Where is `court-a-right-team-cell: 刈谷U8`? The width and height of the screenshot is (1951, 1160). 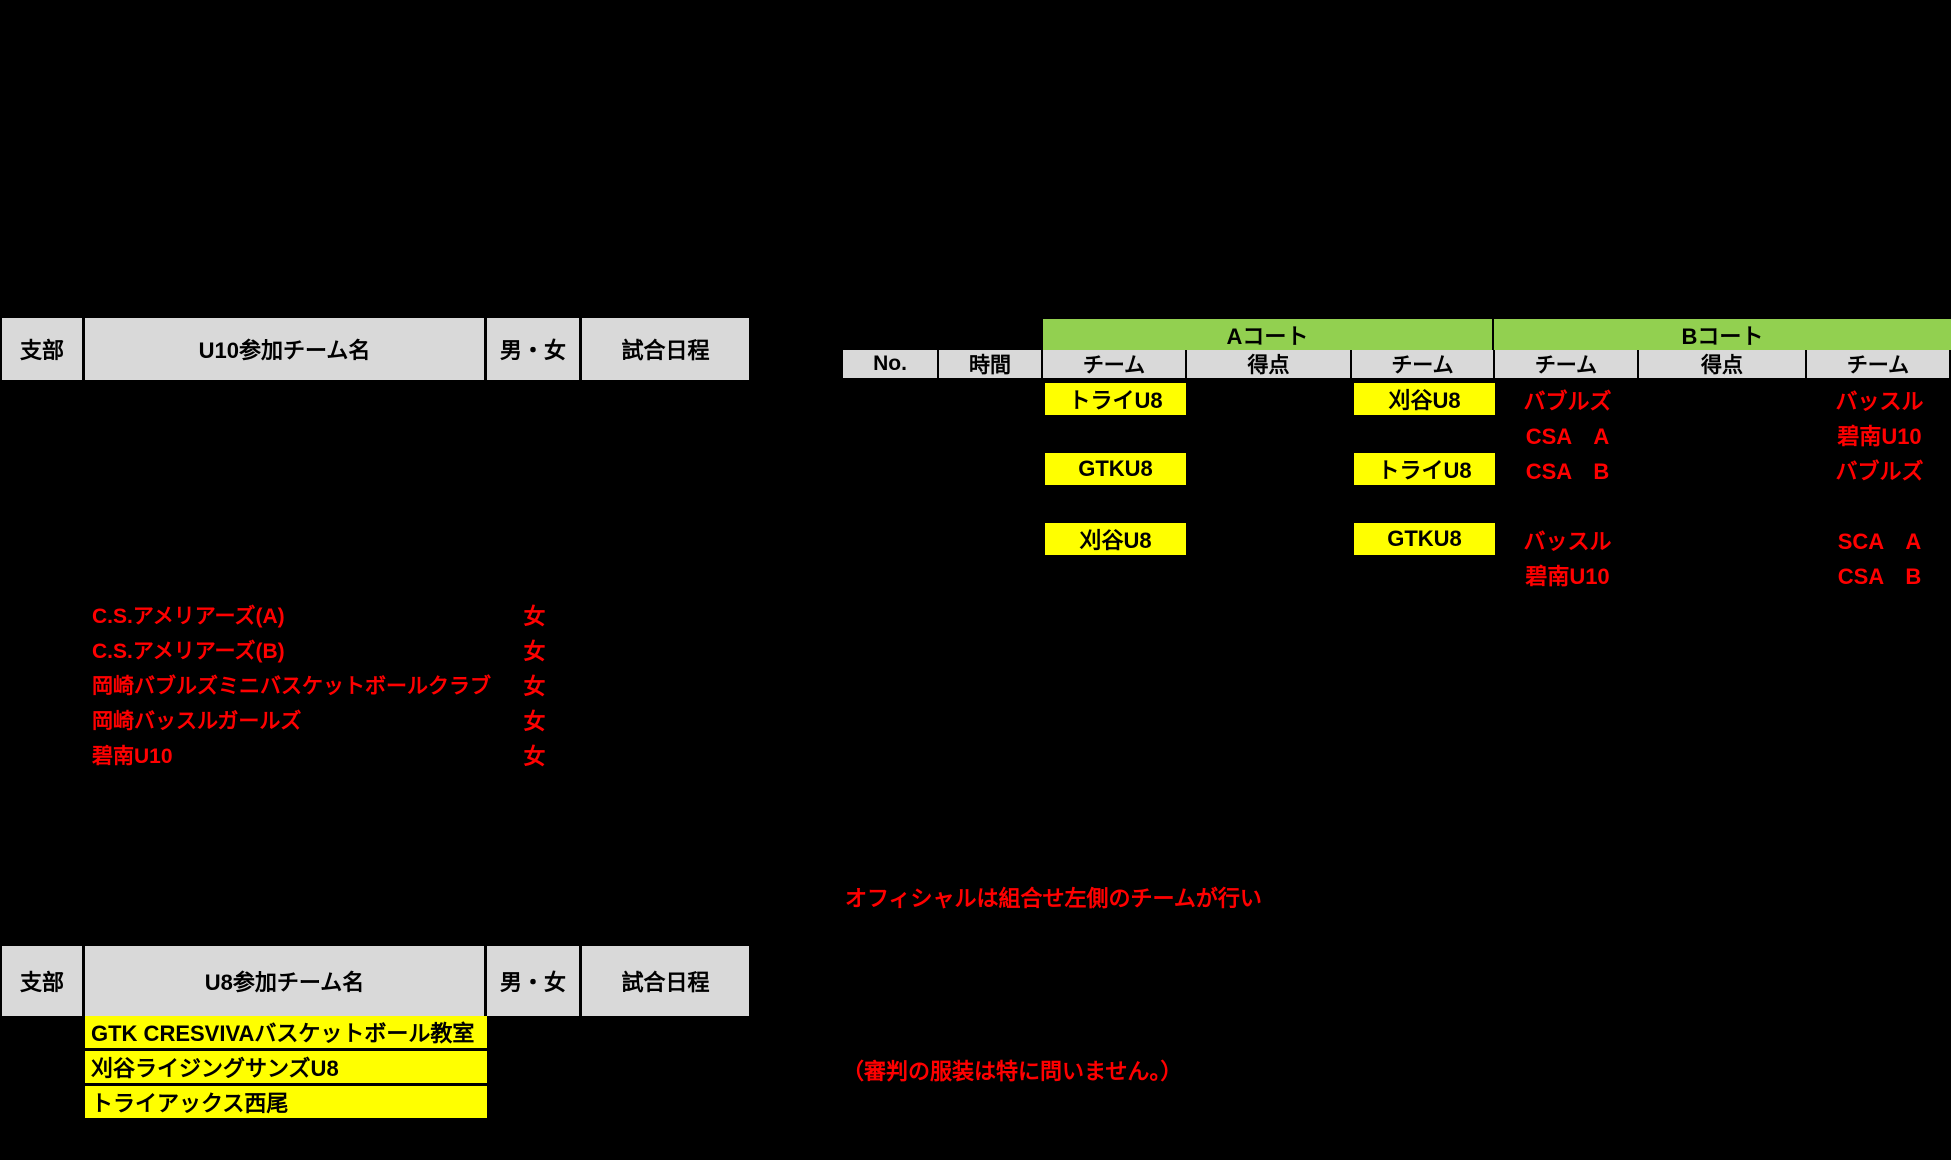
court-a-right-team-cell: 刈谷U8 is located at coordinates (1424, 399).